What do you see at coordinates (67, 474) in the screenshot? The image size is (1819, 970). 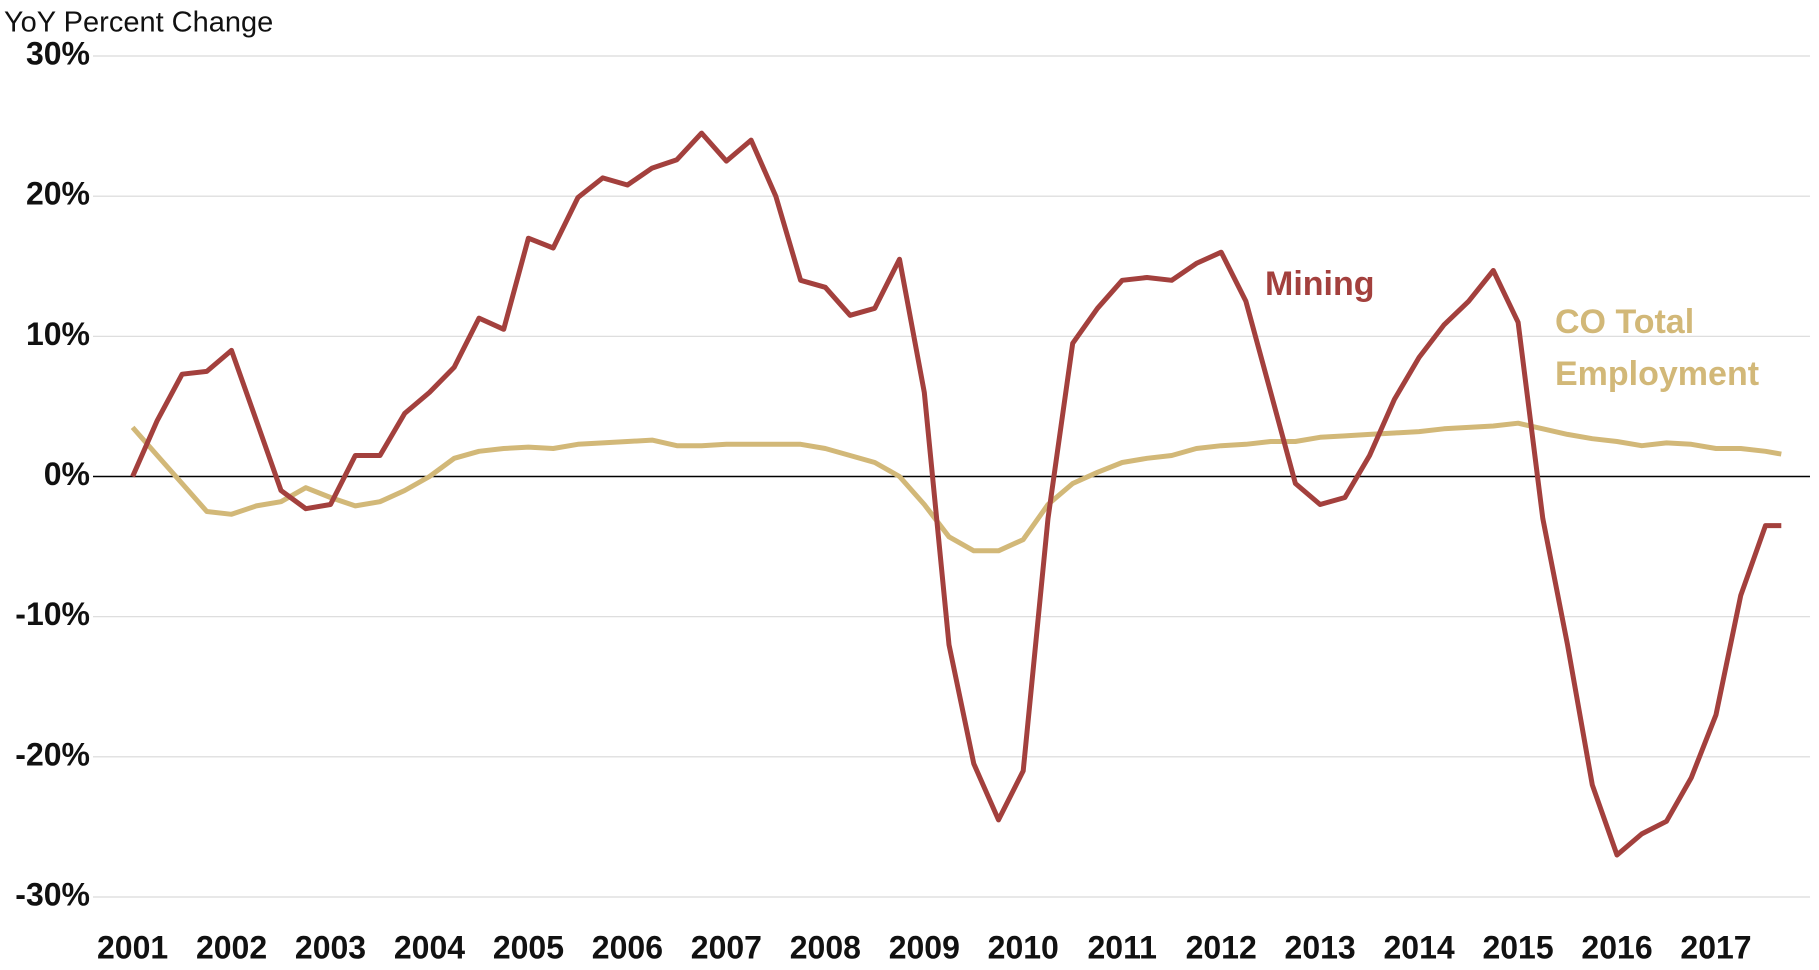 I see `y-tick-label: 0%` at bounding box center [67, 474].